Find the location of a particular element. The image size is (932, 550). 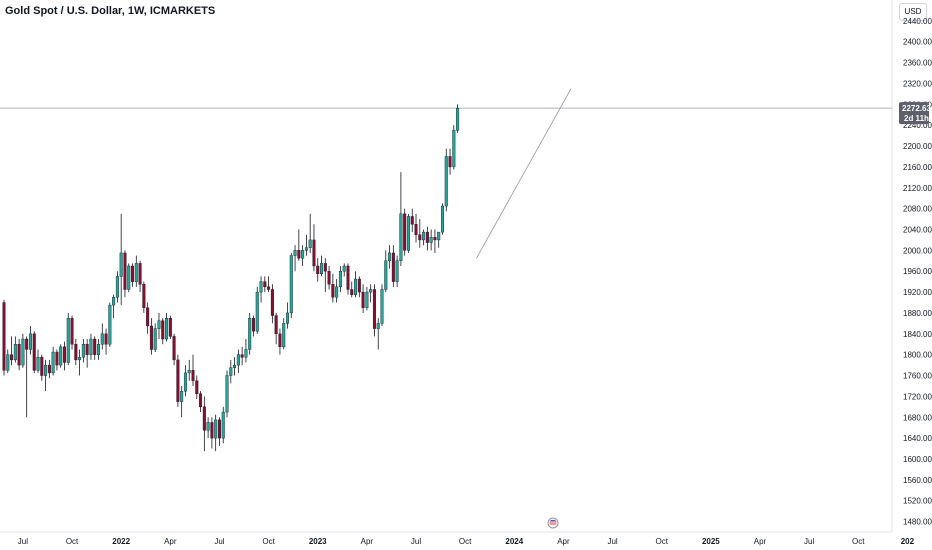

time-tick-label: Apr is located at coordinates (367, 541).